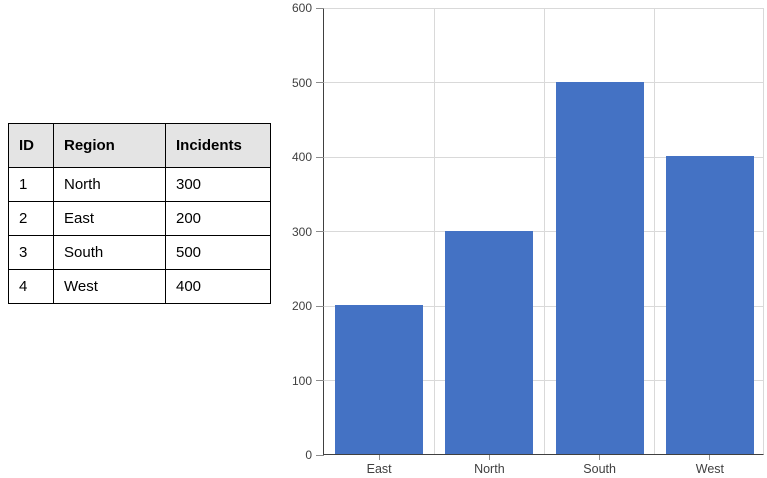  Describe the element at coordinates (109, 218) in the screenshot. I see `cell-region: East` at that location.